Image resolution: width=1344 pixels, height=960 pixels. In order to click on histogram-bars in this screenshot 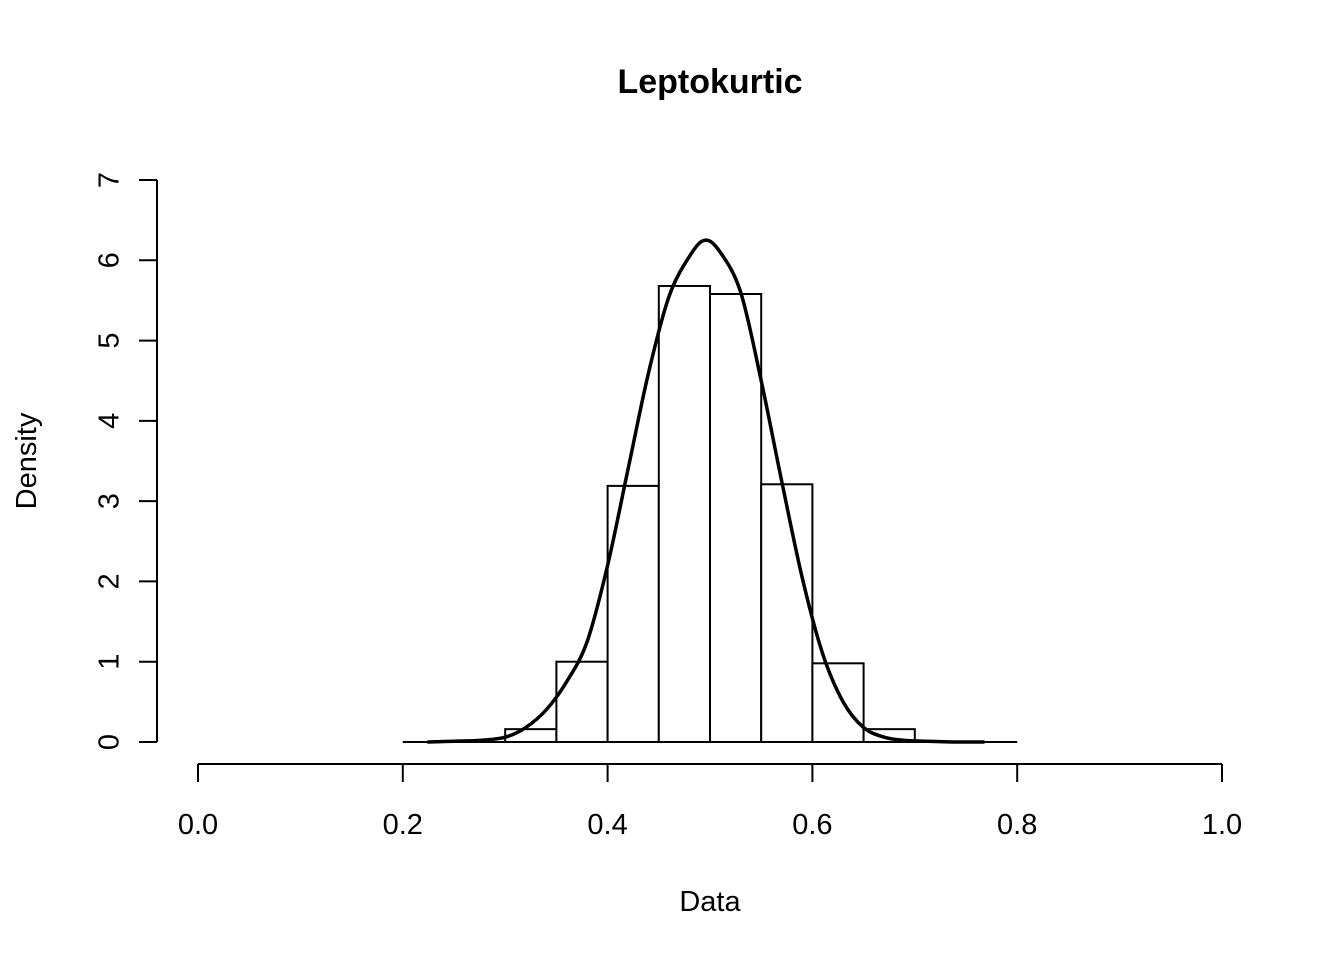, I will do `click(710, 514)`.